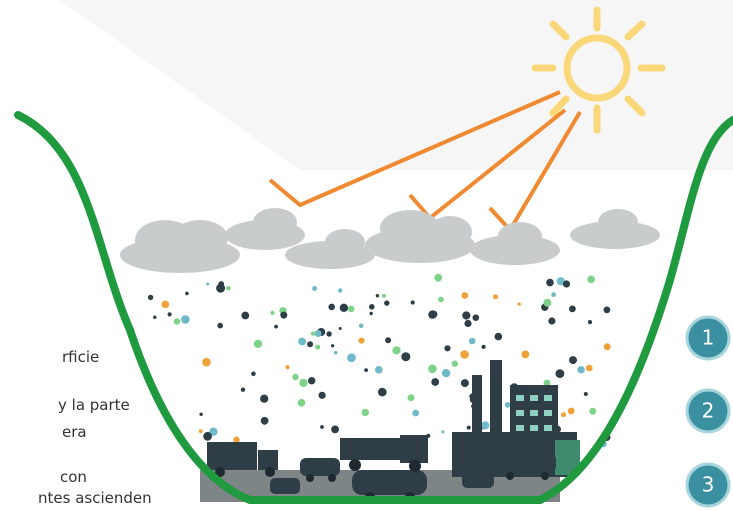  Describe the element at coordinates (390, 240) in the screenshot. I see `clouds` at that location.